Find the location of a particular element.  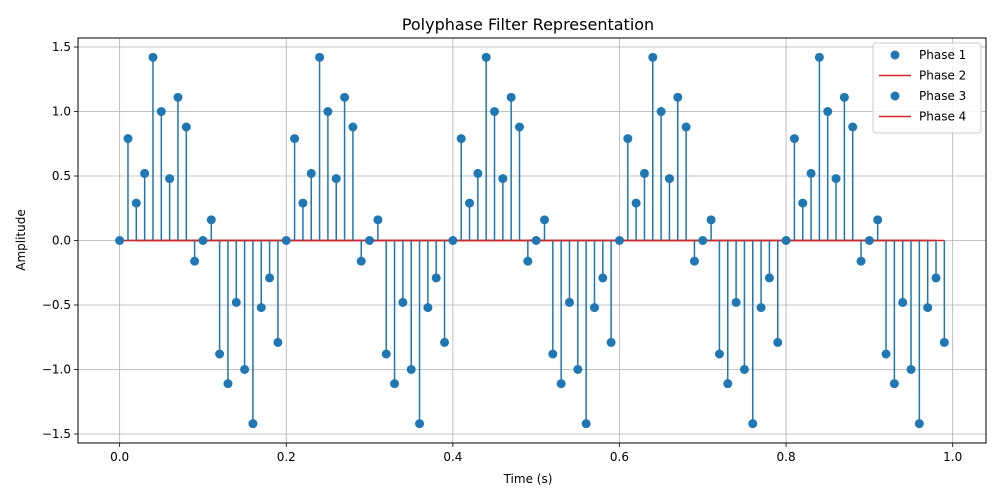

y-tick-label: 0.0 is located at coordinates (61, 241).